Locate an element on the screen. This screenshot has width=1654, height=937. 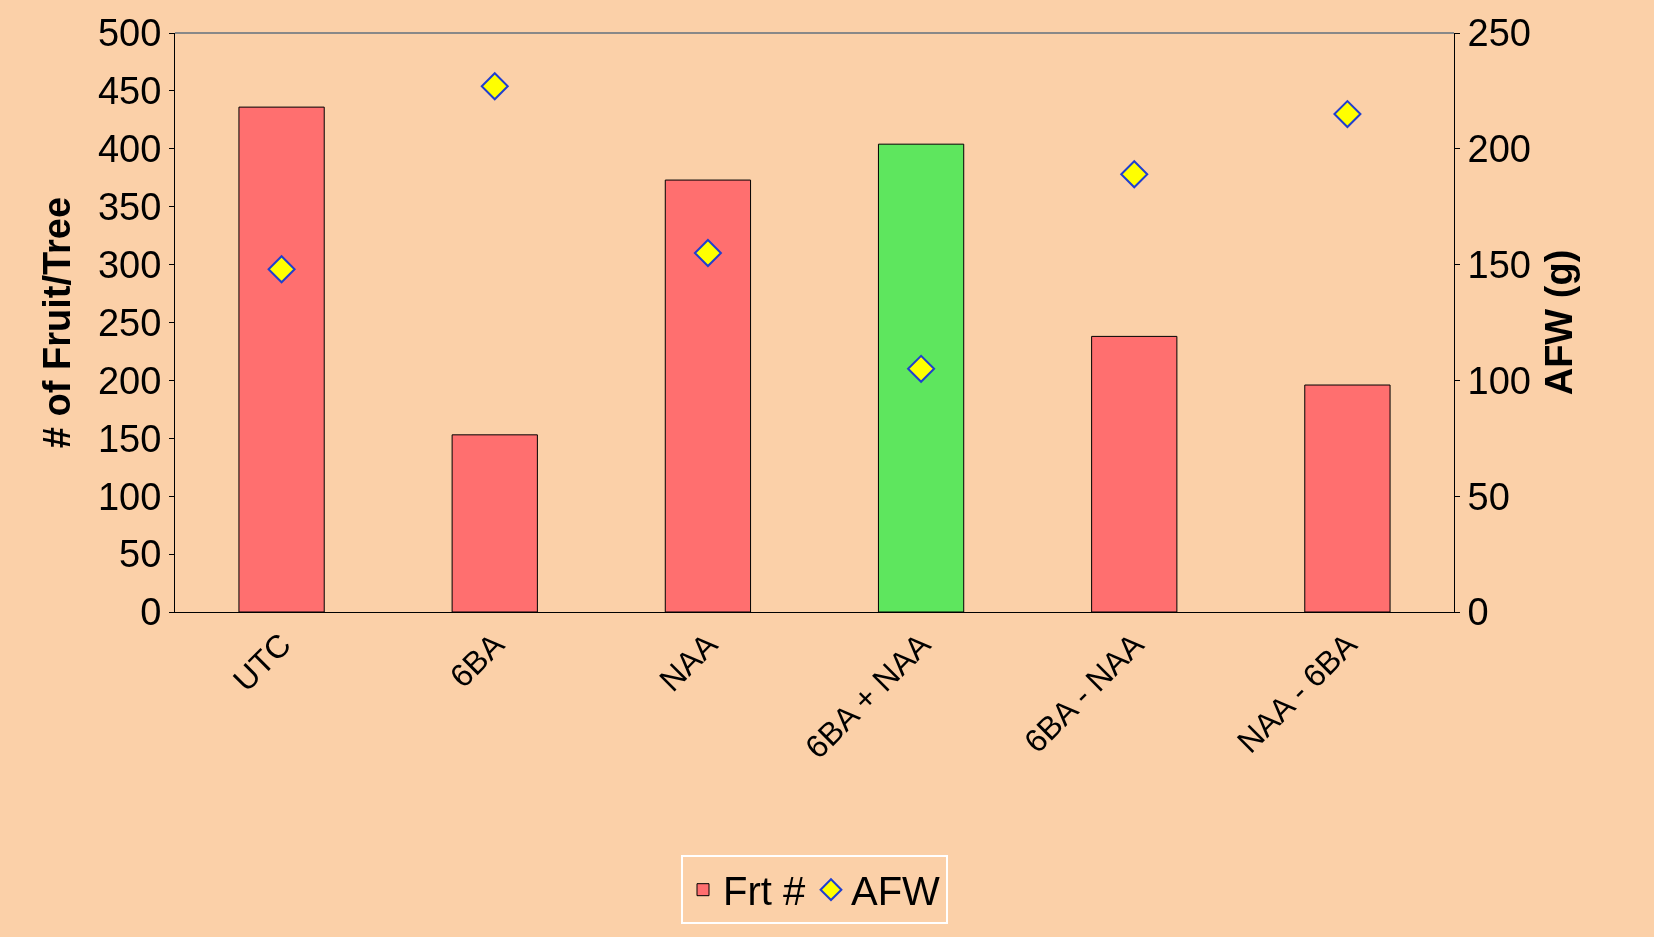
x-tick-label: NAA - 6BA is located at coordinates (1297, 692).